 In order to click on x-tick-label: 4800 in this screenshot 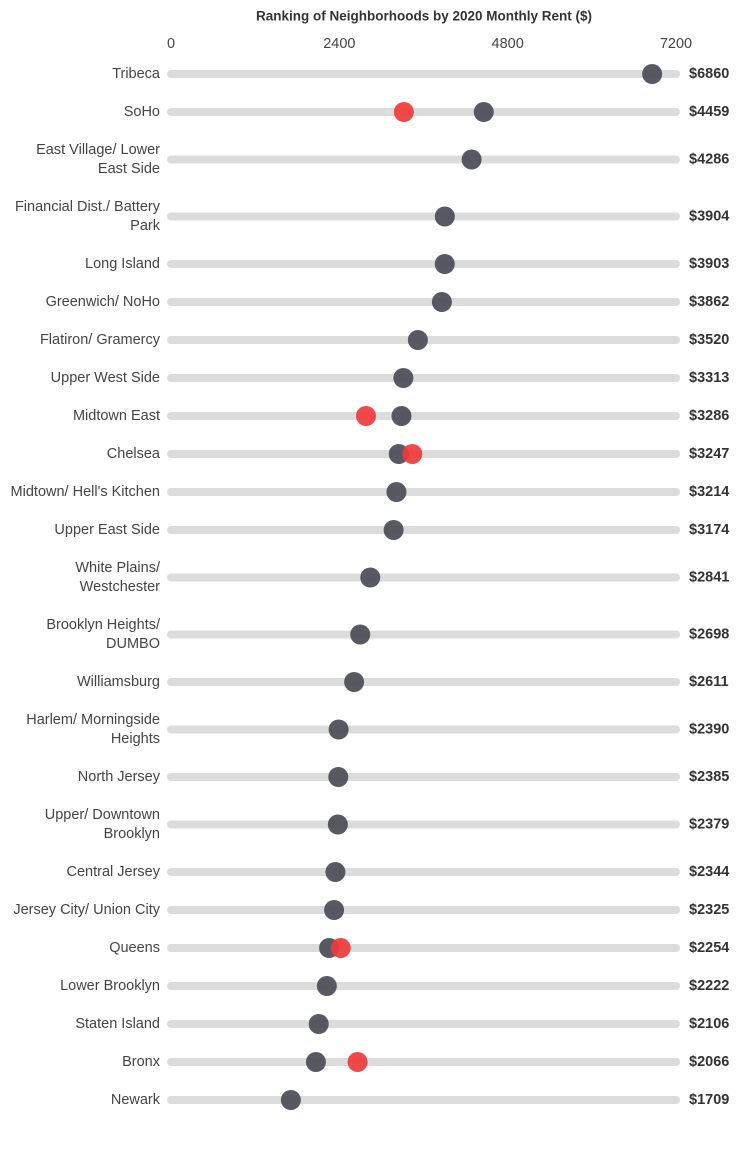, I will do `click(508, 44)`.